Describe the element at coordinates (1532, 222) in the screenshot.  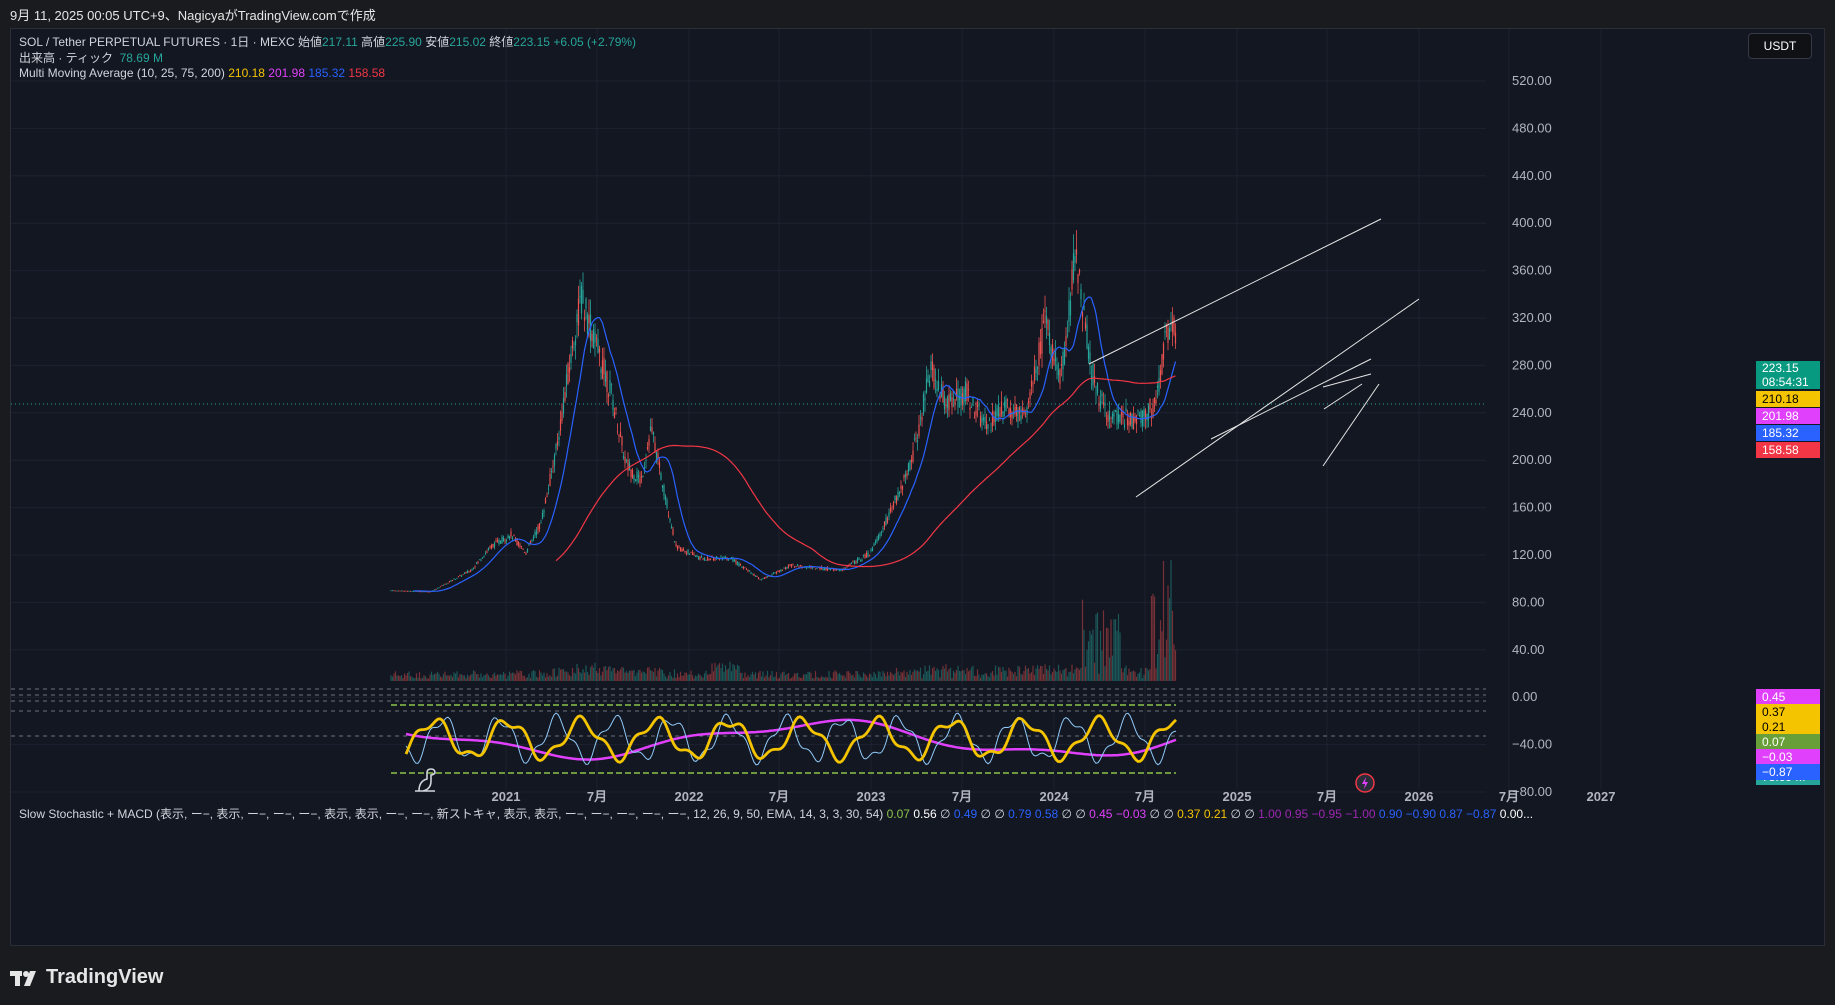
I see `price-tick-label: 400.00` at that location.